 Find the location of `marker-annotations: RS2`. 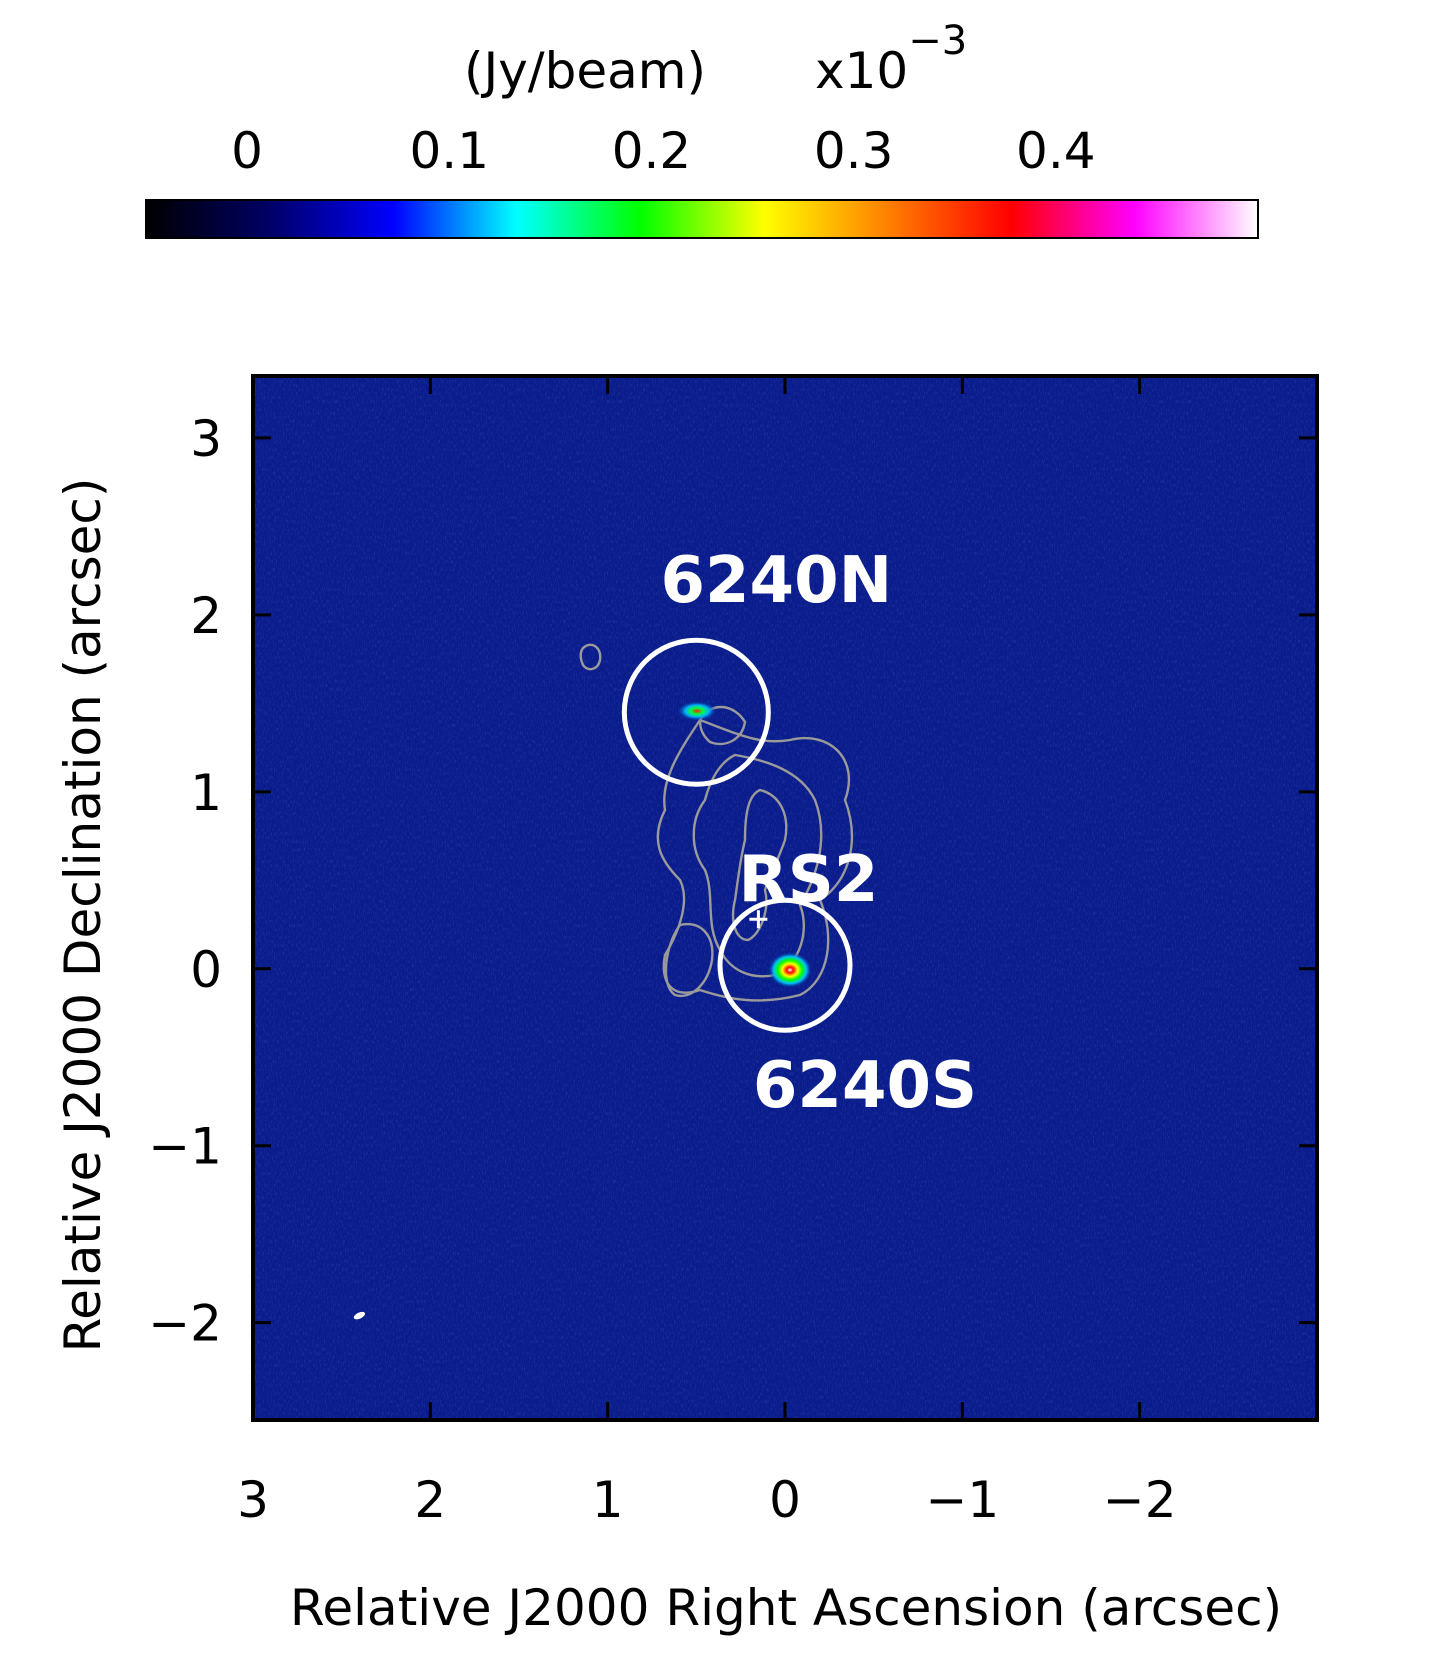

marker-annotations: RS2 is located at coordinates (808, 886).